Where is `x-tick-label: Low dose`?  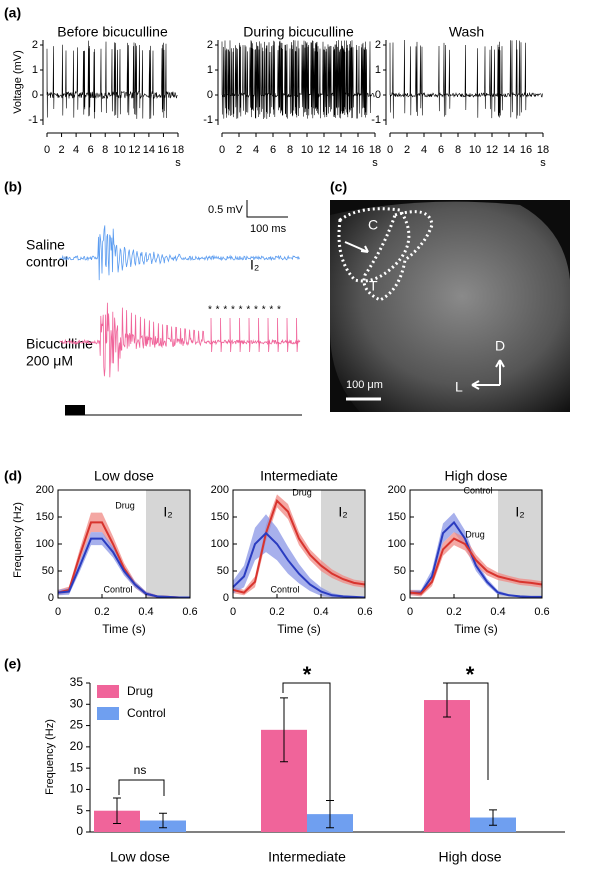 x-tick-label: Low dose is located at coordinates (140, 857).